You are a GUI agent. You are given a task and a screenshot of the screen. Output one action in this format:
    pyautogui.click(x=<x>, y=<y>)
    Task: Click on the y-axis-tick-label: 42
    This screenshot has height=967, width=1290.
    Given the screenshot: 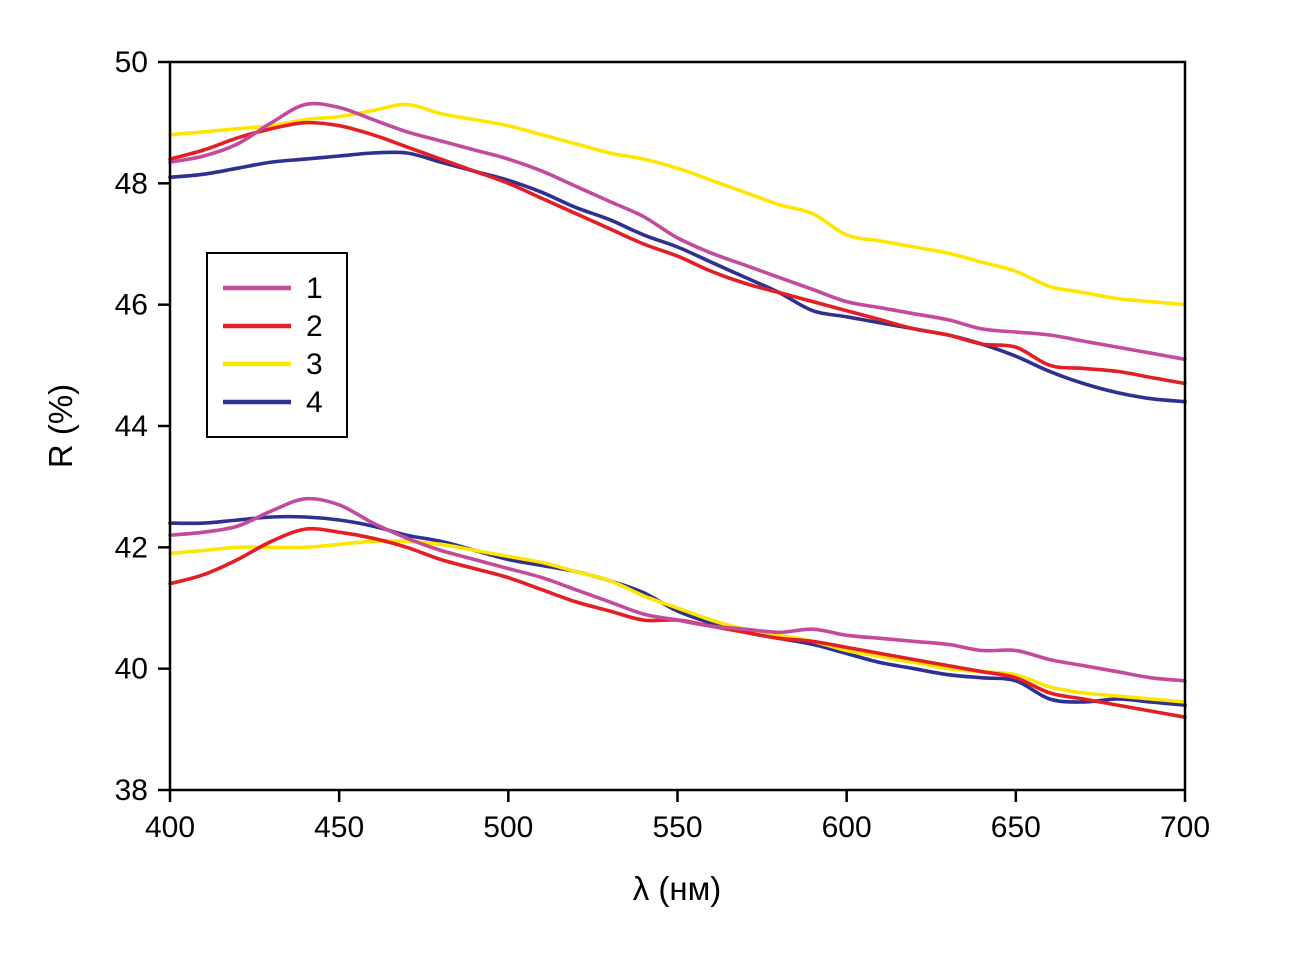 What is the action you would take?
    pyautogui.click(x=131, y=547)
    